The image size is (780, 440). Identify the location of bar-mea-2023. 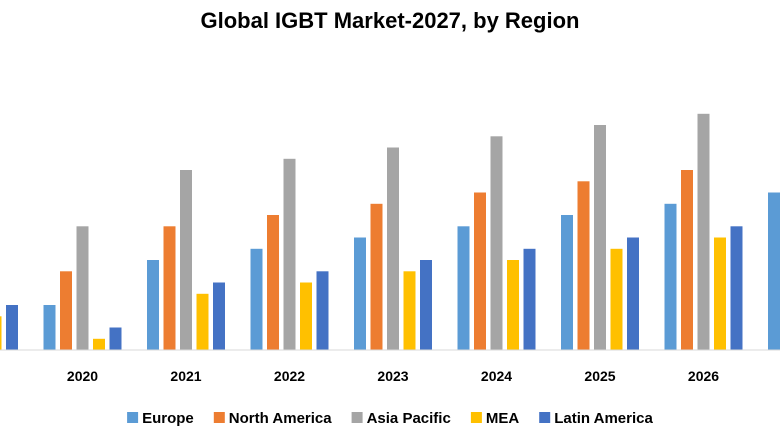
(409, 311).